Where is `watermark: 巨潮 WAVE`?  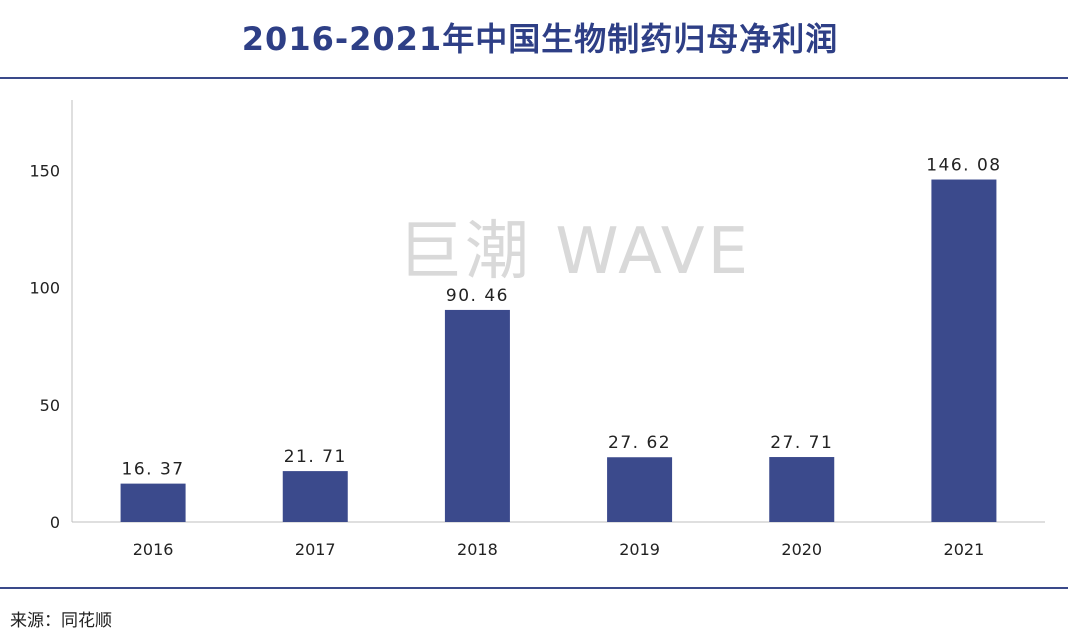
watermark: 巨潮 WAVE is located at coordinates (575, 252).